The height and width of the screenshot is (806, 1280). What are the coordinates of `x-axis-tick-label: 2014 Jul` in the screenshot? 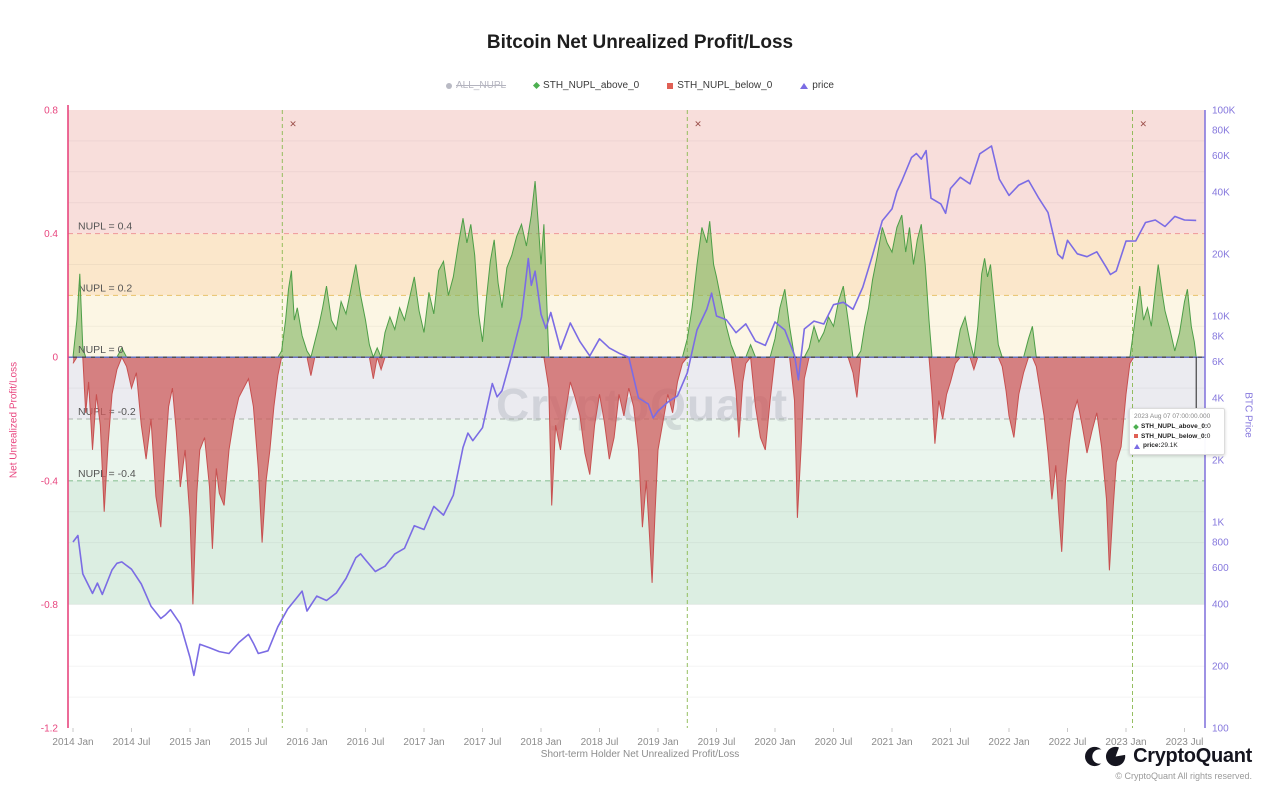 It's located at (132, 742).